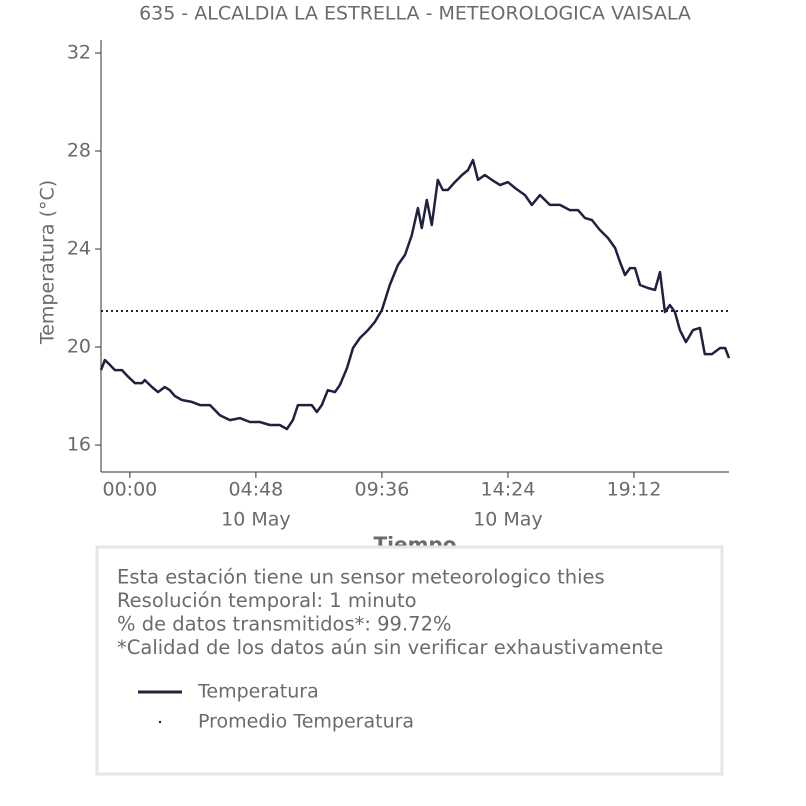 The height and width of the screenshot is (806, 806). I want to click on x-tick-label: 19:12, so click(634, 490).